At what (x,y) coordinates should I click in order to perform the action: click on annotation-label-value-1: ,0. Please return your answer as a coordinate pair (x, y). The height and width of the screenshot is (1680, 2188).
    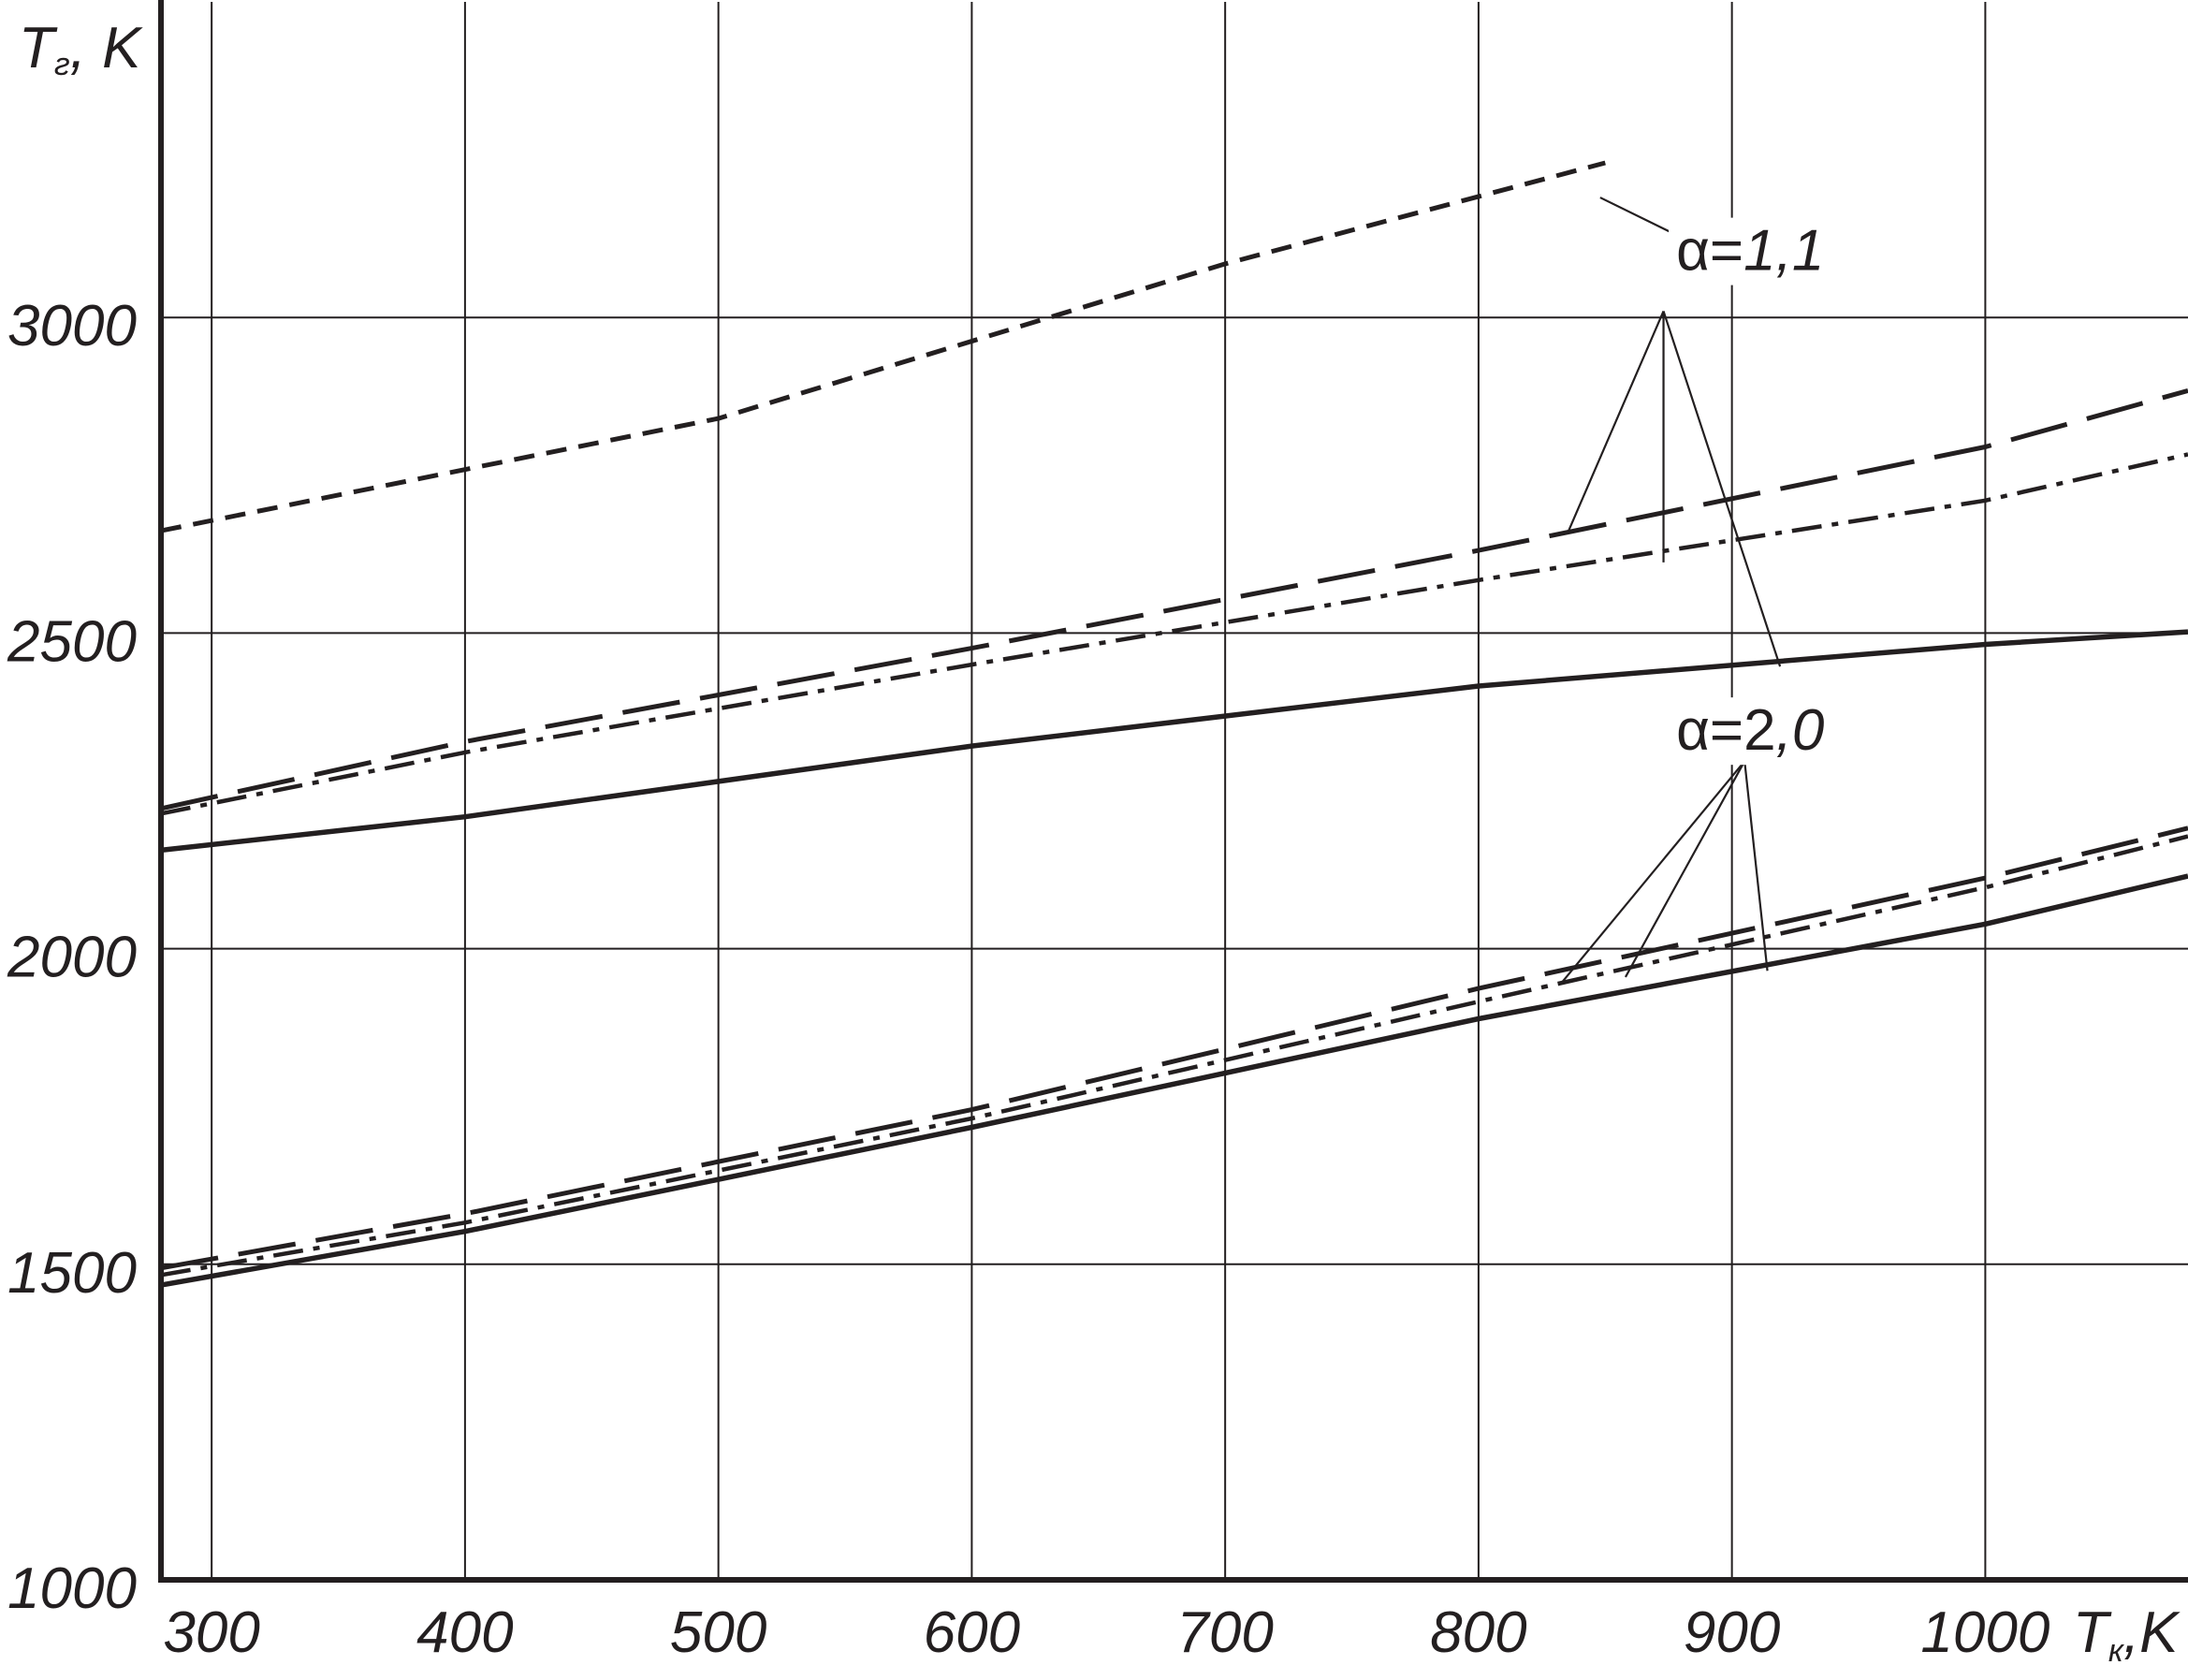
    Looking at the image, I should click on (1801, 730).